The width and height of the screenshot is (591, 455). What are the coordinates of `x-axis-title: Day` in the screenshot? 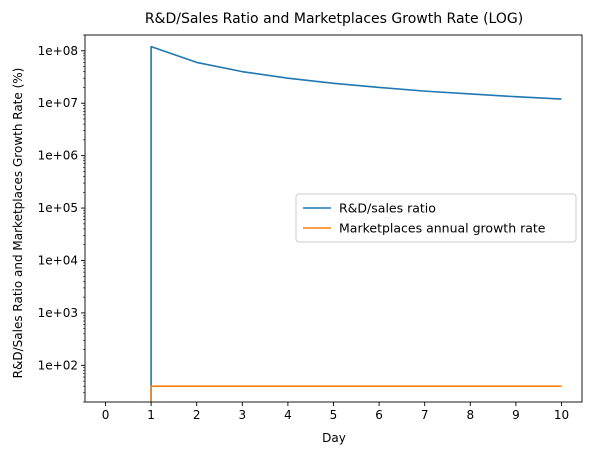 It's located at (334, 438).